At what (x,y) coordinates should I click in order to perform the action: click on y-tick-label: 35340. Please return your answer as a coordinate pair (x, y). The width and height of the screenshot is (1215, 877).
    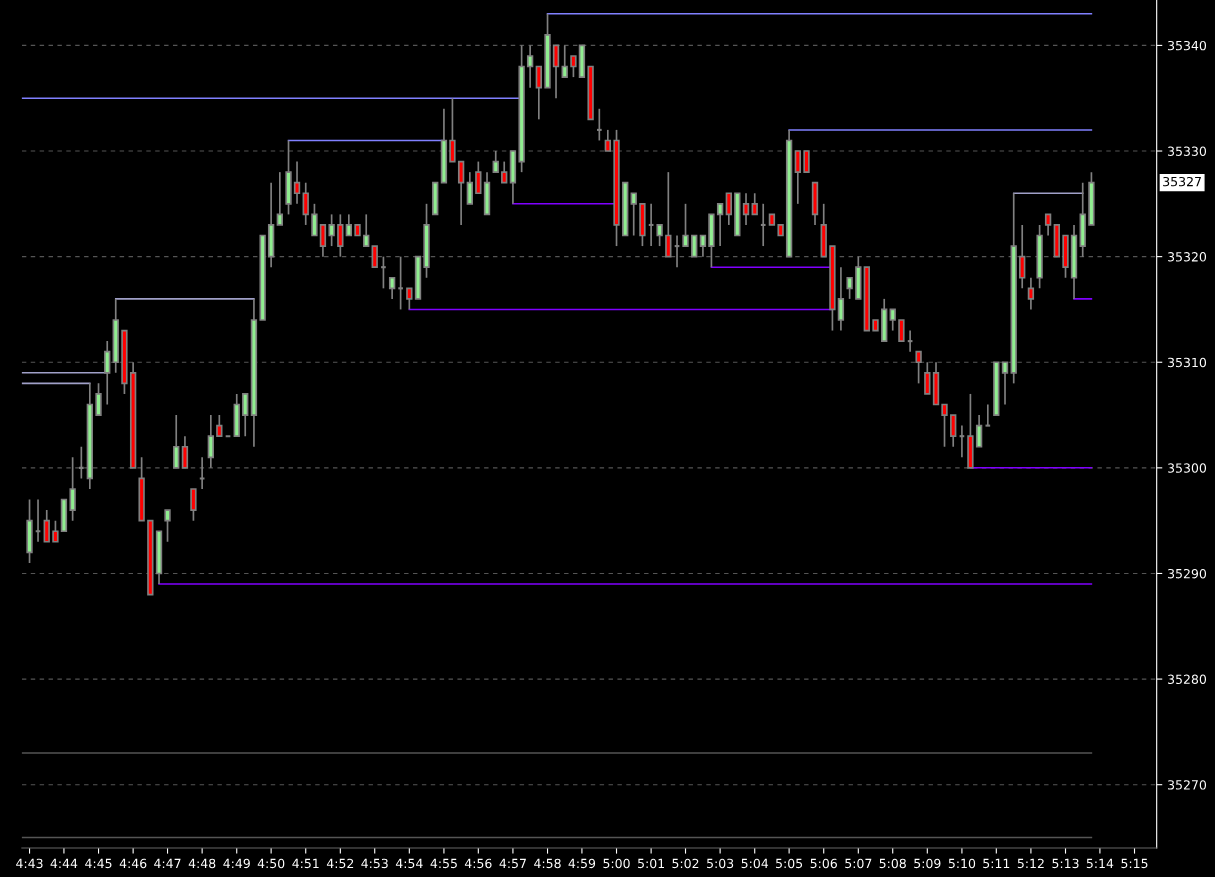
    Looking at the image, I should click on (1187, 45).